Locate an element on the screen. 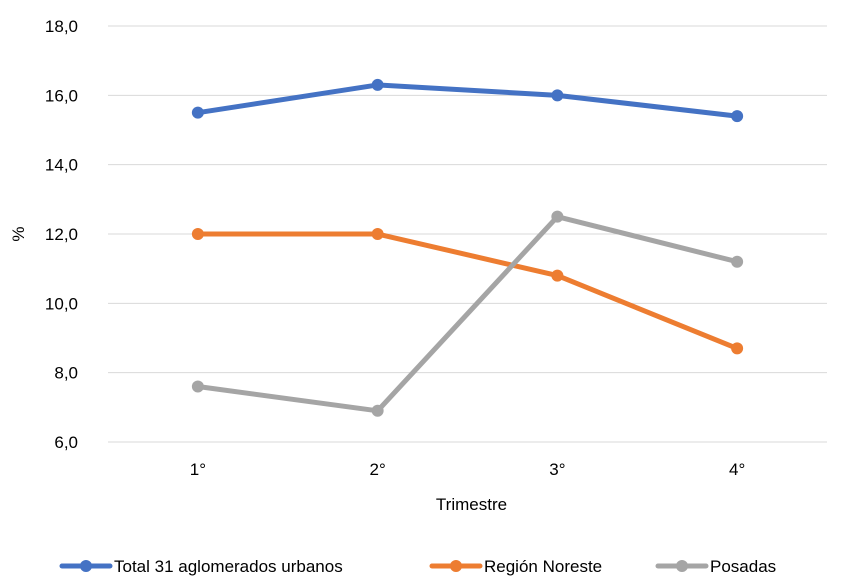  y-tick-label: 8,0 is located at coordinates (66, 373).